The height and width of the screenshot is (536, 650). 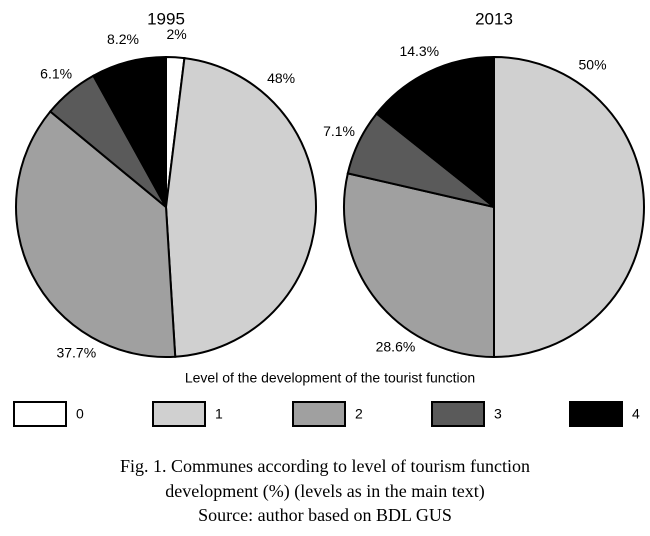 What do you see at coordinates (281, 78) in the screenshot?
I see `data-label: 48%` at bounding box center [281, 78].